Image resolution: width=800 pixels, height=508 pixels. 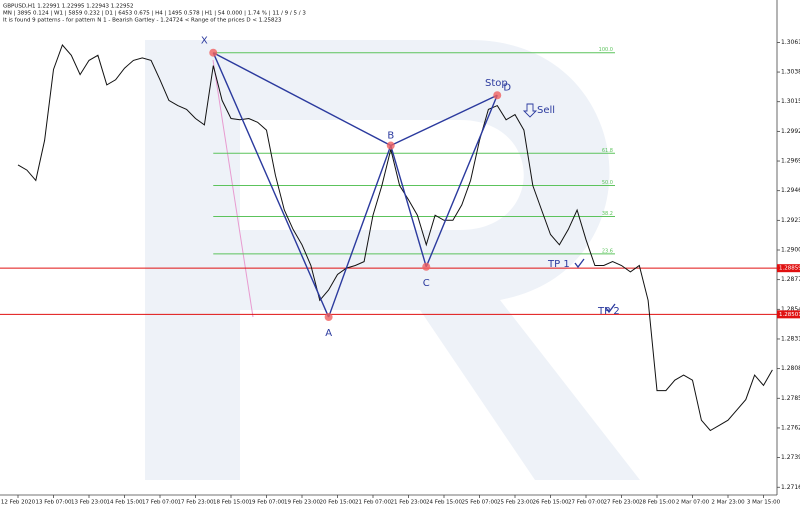 I want to click on pattern-label: A, so click(x=328, y=333).